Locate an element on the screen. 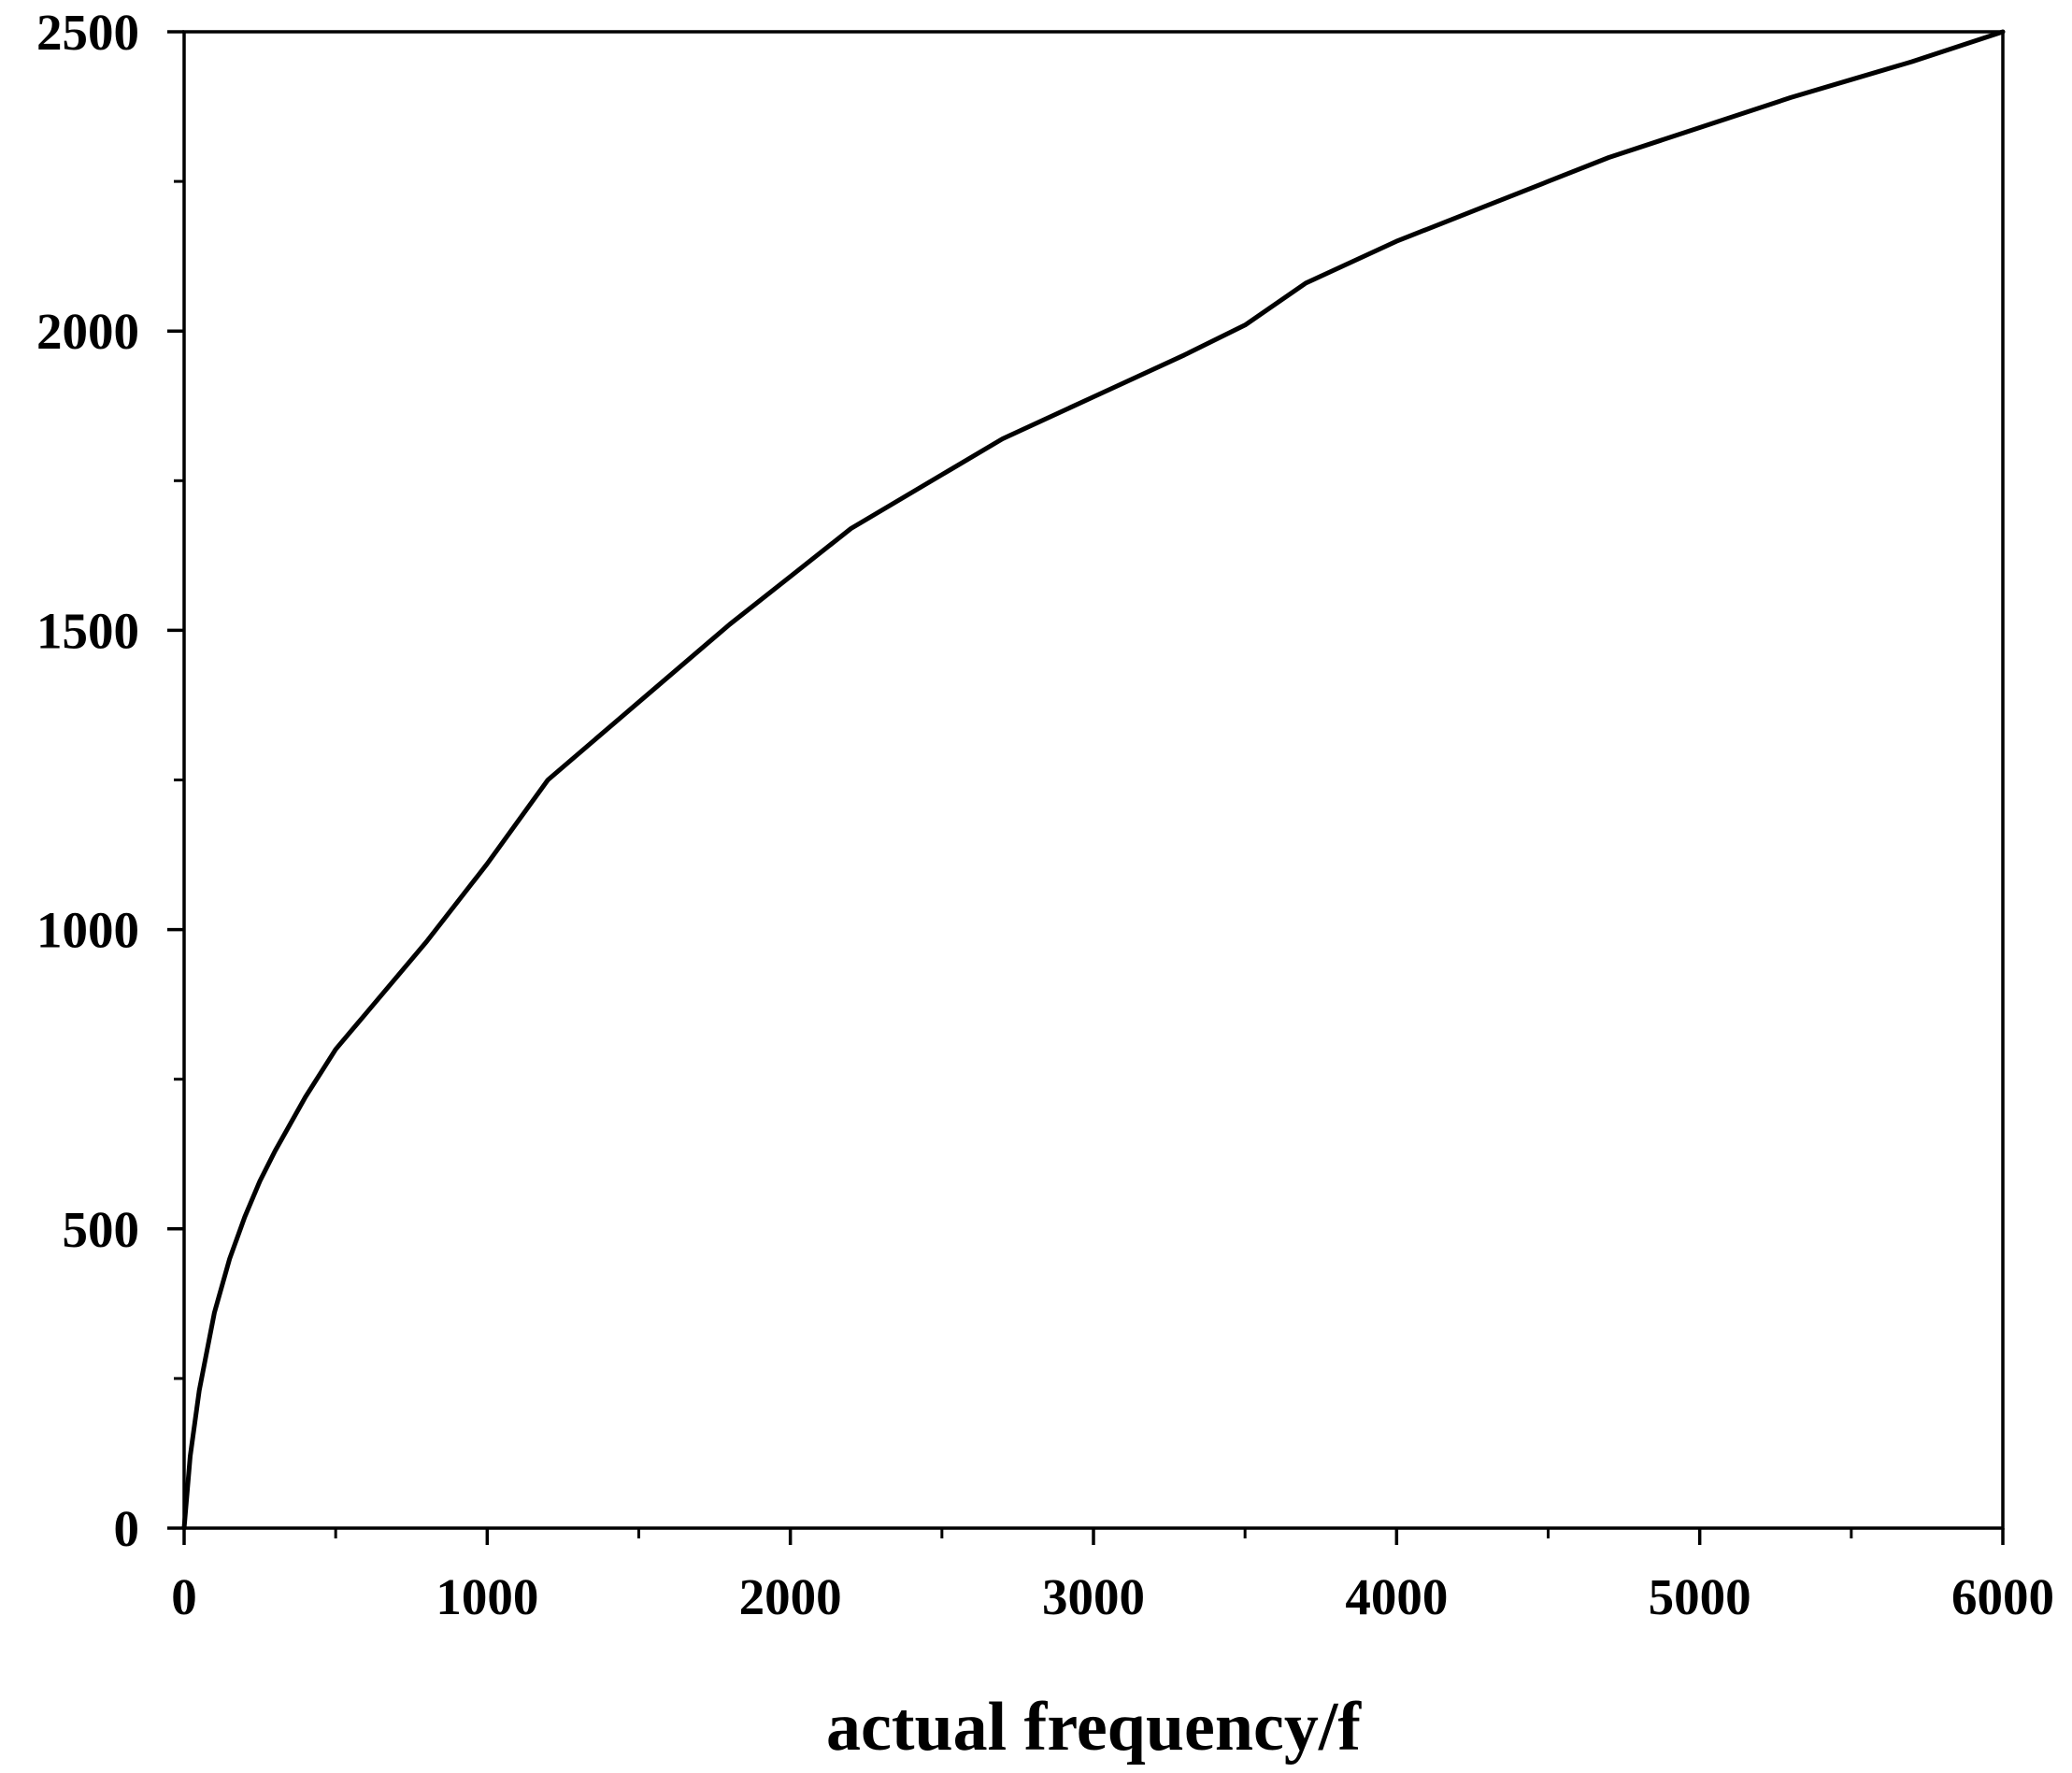 This screenshot has height=1773, width=2072. y-tick-label: 2500 is located at coordinates (87, 32).